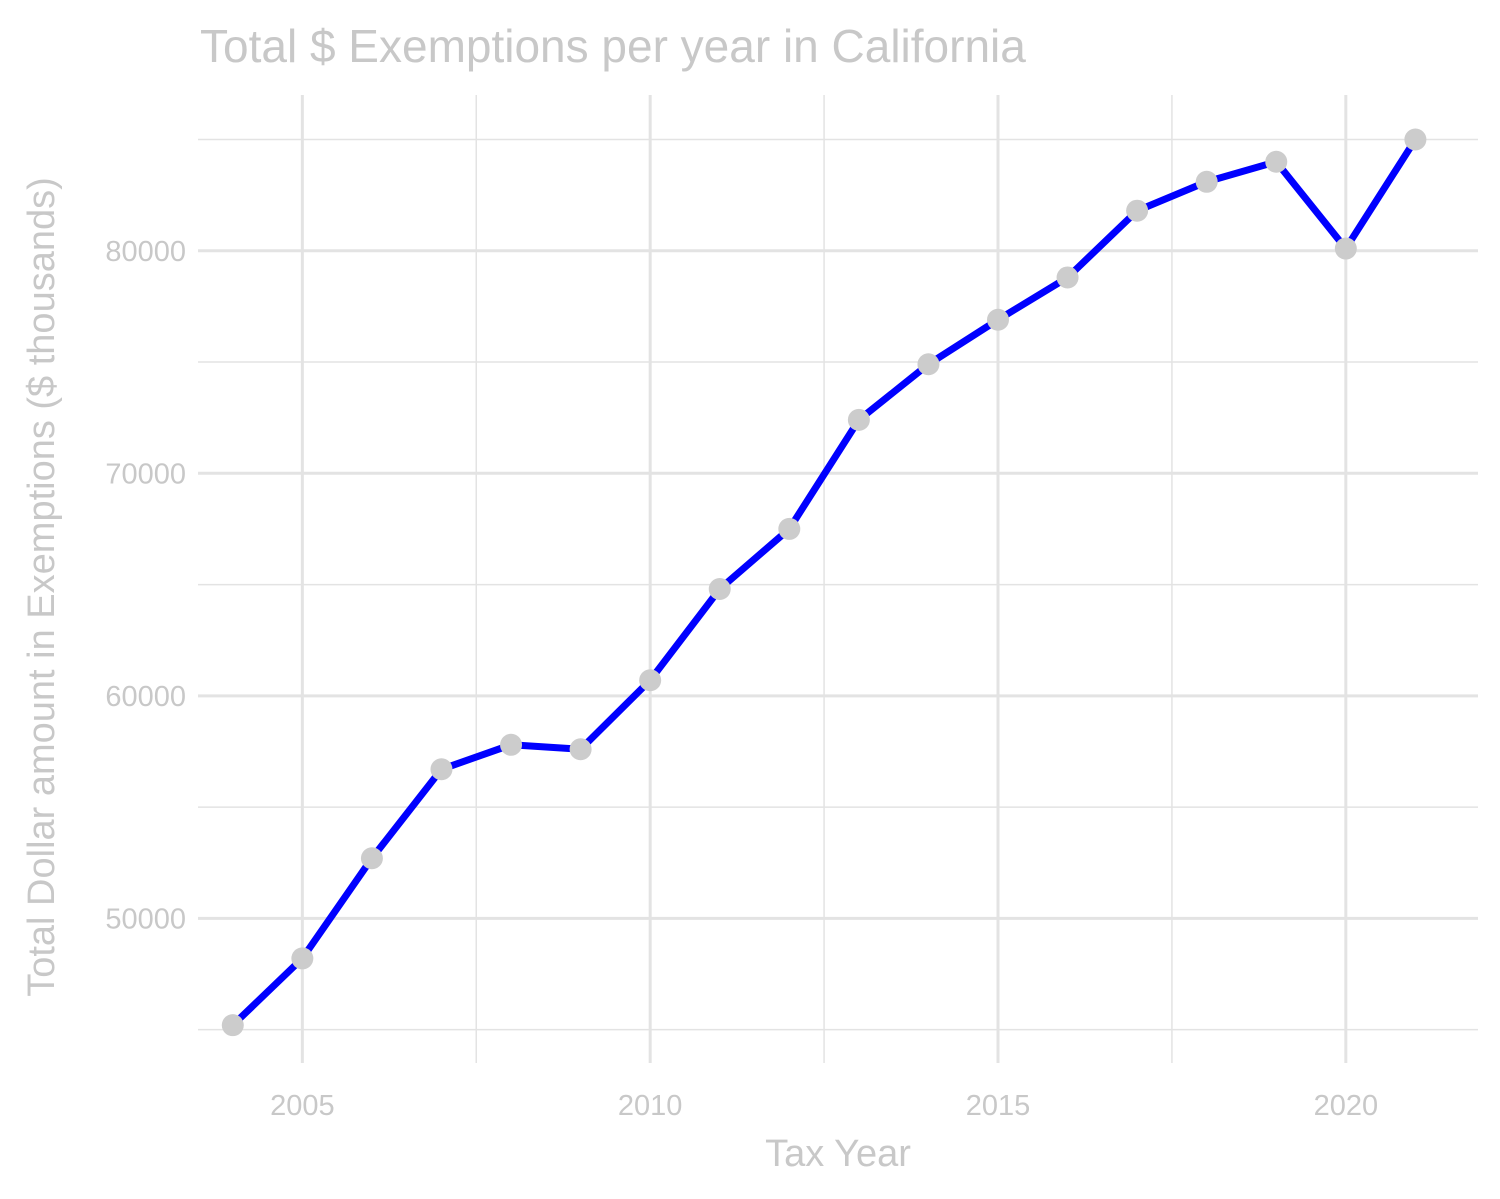 This screenshot has height=1199, width=1500. What do you see at coordinates (302, 1106) in the screenshot?
I see `x-tick-label: 2005` at bounding box center [302, 1106].